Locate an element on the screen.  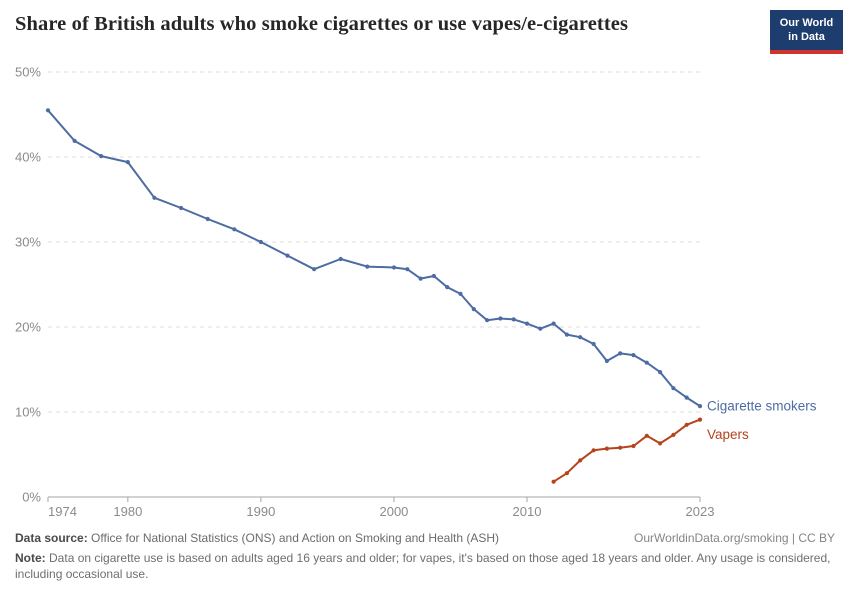
series-label-vapers: Vapers is located at coordinates (728, 434).